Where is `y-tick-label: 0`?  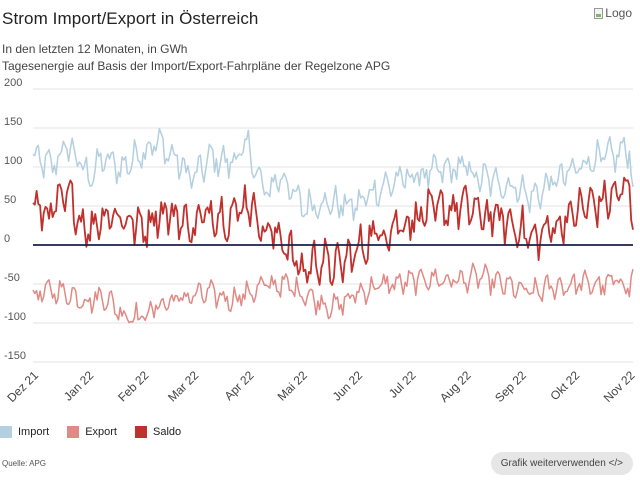 y-tick-label: 0 is located at coordinates (7, 239).